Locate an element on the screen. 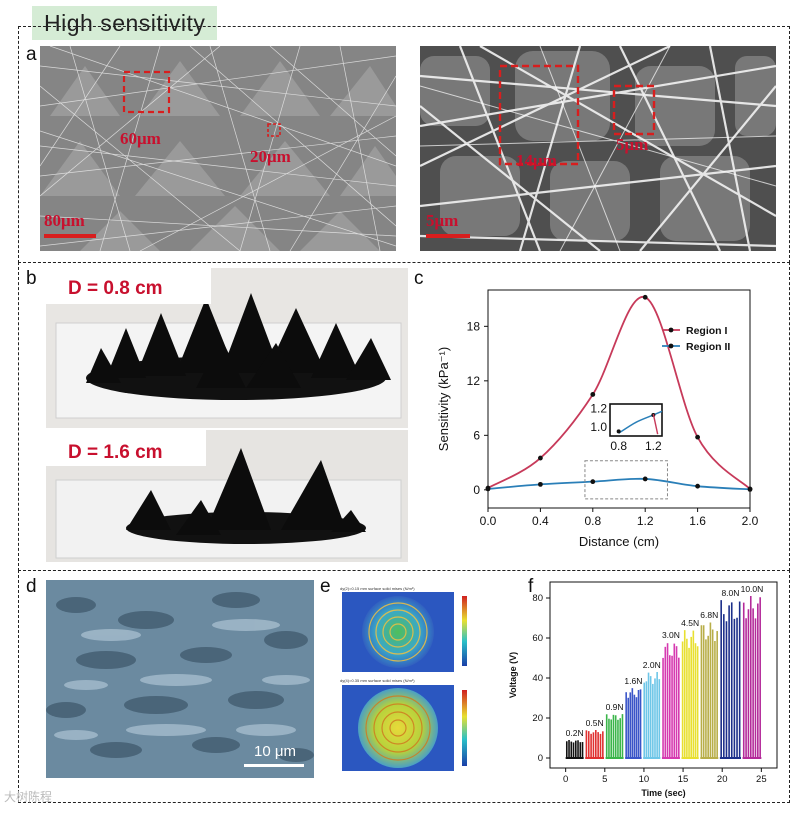  ferrofluid-spikes-bottom is located at coordinates (246, 491).